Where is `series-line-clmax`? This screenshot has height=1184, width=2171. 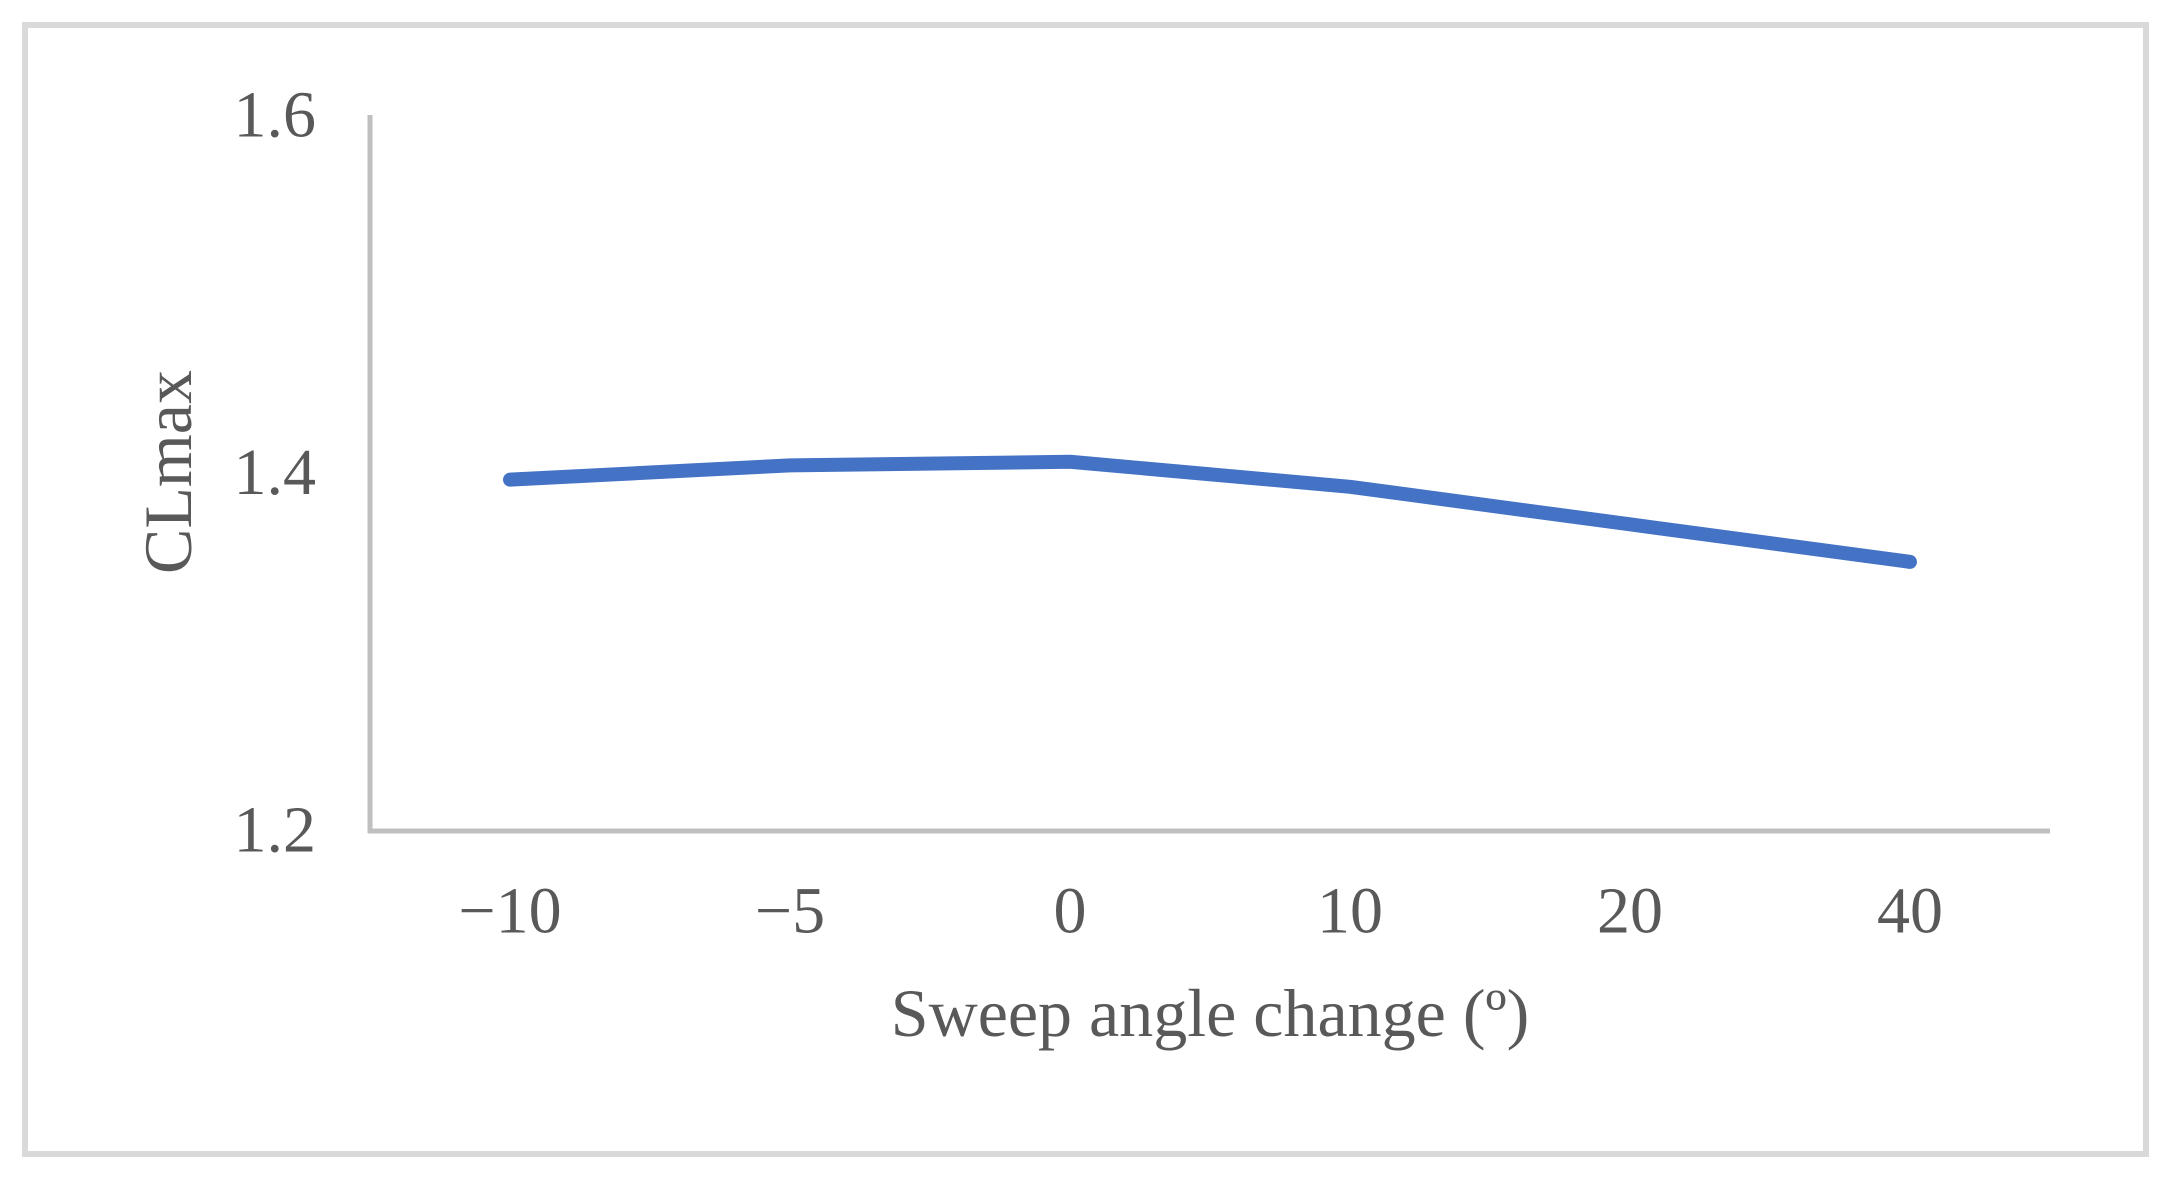
series-line-clmax is located at coordinates (1210, 511).